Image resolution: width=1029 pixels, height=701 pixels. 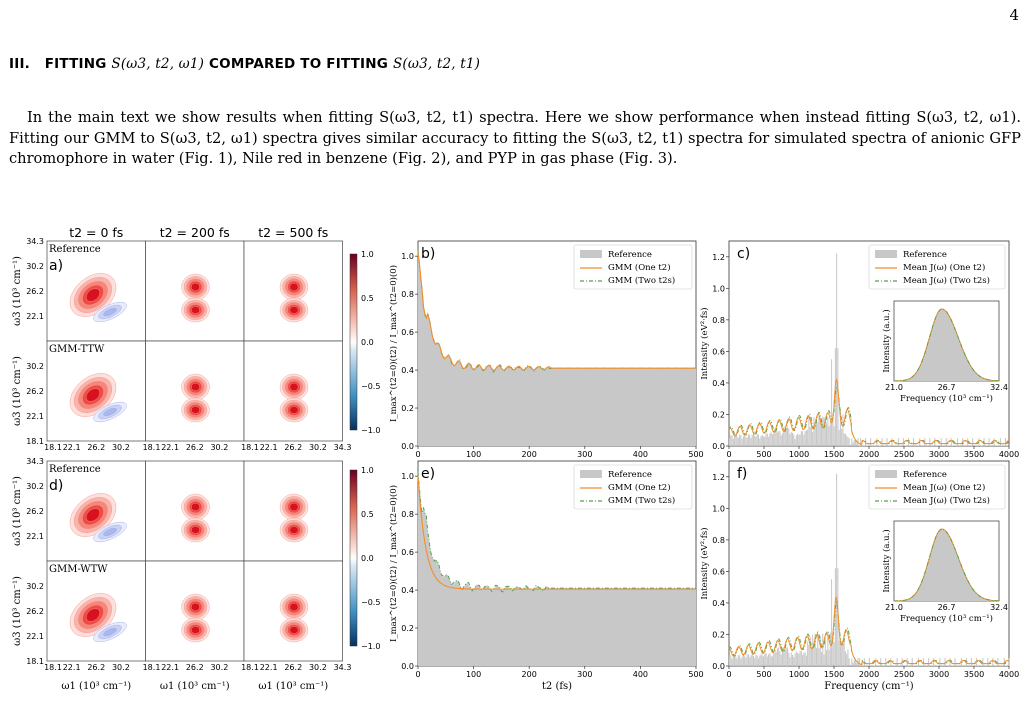 What do you see at coordinates (367, 342) in the screenshot?
I see `colorbar-tick: 0.0` at bounding box center [367, 342].